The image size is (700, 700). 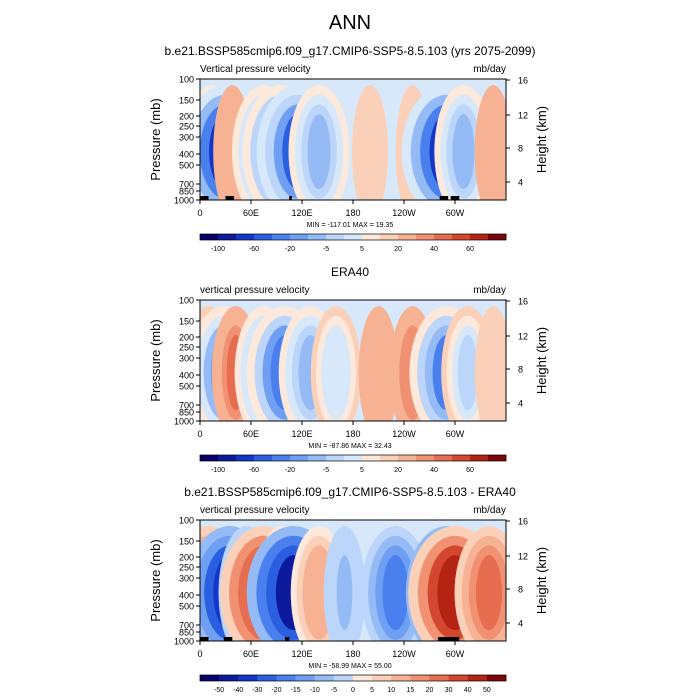 I want to click on field-layer, so click(x=353, y=363).